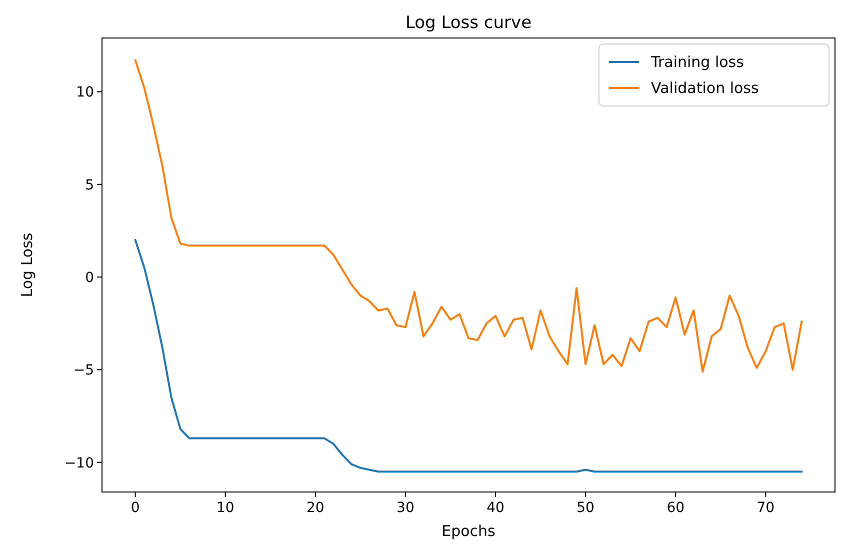  I want to click on x-tick-label: 30, so click(405, 508).